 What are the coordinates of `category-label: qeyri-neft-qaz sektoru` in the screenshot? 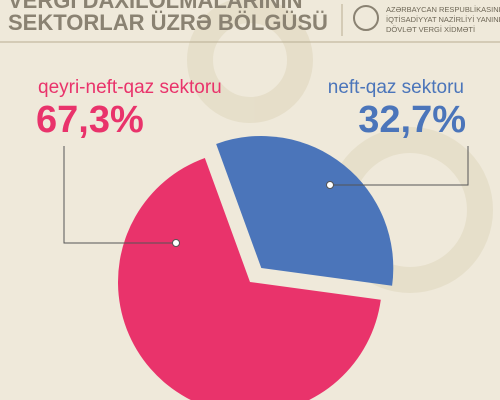 It's located at (130, 87).